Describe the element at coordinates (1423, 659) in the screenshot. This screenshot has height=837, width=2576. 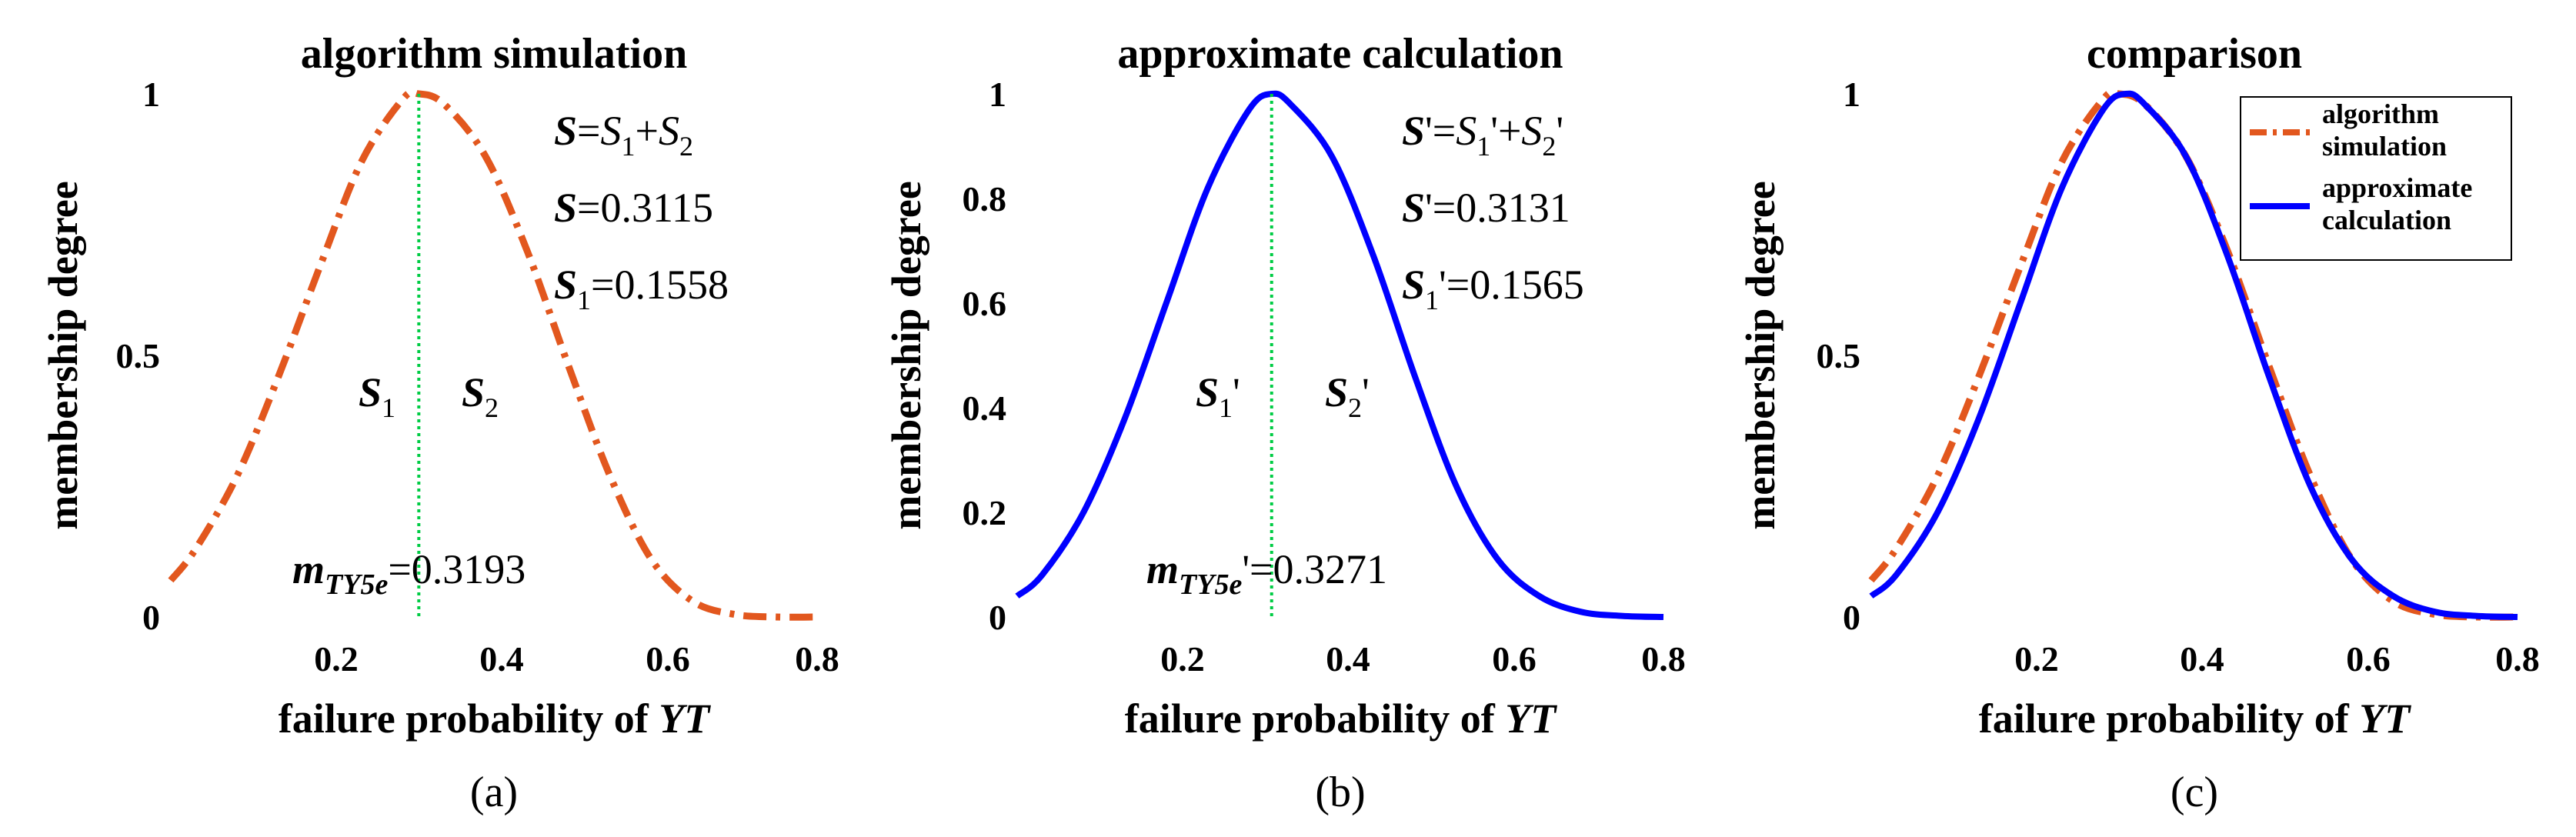
I see `panel-b-xticks: 0.2 0.4 0.6 0.8` at that location.